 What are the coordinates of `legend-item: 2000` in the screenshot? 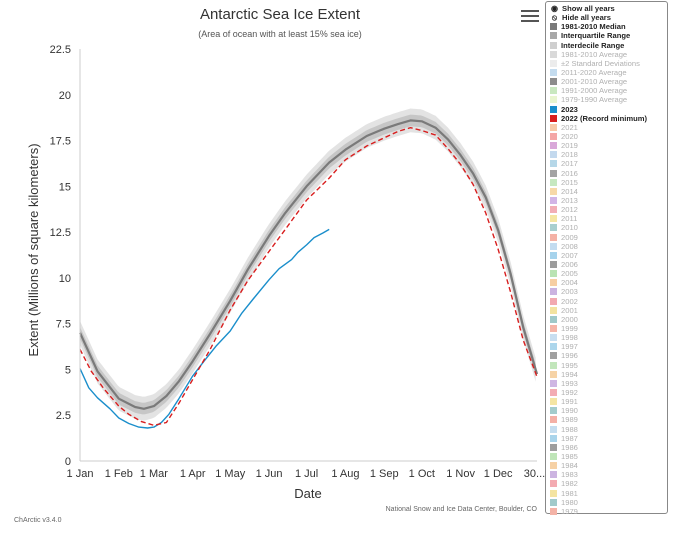 It's located at (608, 319).